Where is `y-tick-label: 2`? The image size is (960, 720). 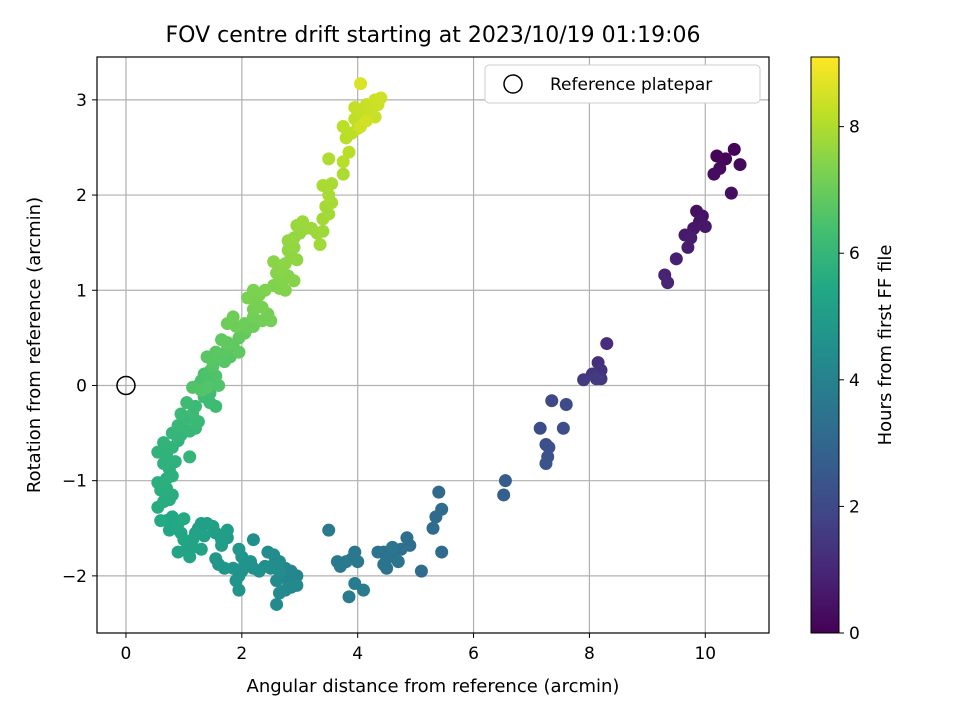 y-tick-label: 2 is located at coordinates (81, 196).